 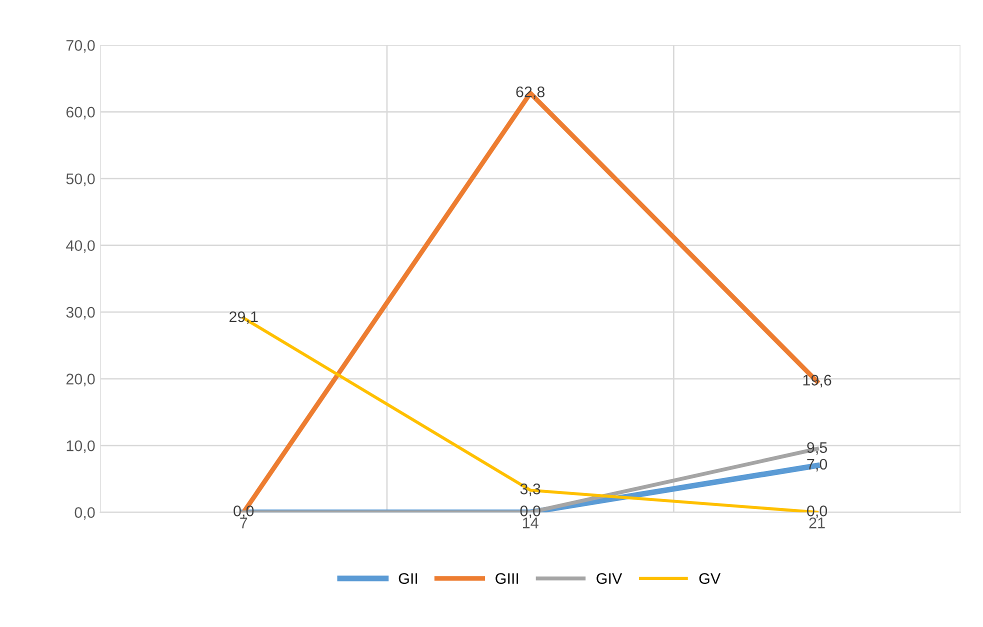 I want to click on x-tick-label: 7, so click(x=244, y=523).